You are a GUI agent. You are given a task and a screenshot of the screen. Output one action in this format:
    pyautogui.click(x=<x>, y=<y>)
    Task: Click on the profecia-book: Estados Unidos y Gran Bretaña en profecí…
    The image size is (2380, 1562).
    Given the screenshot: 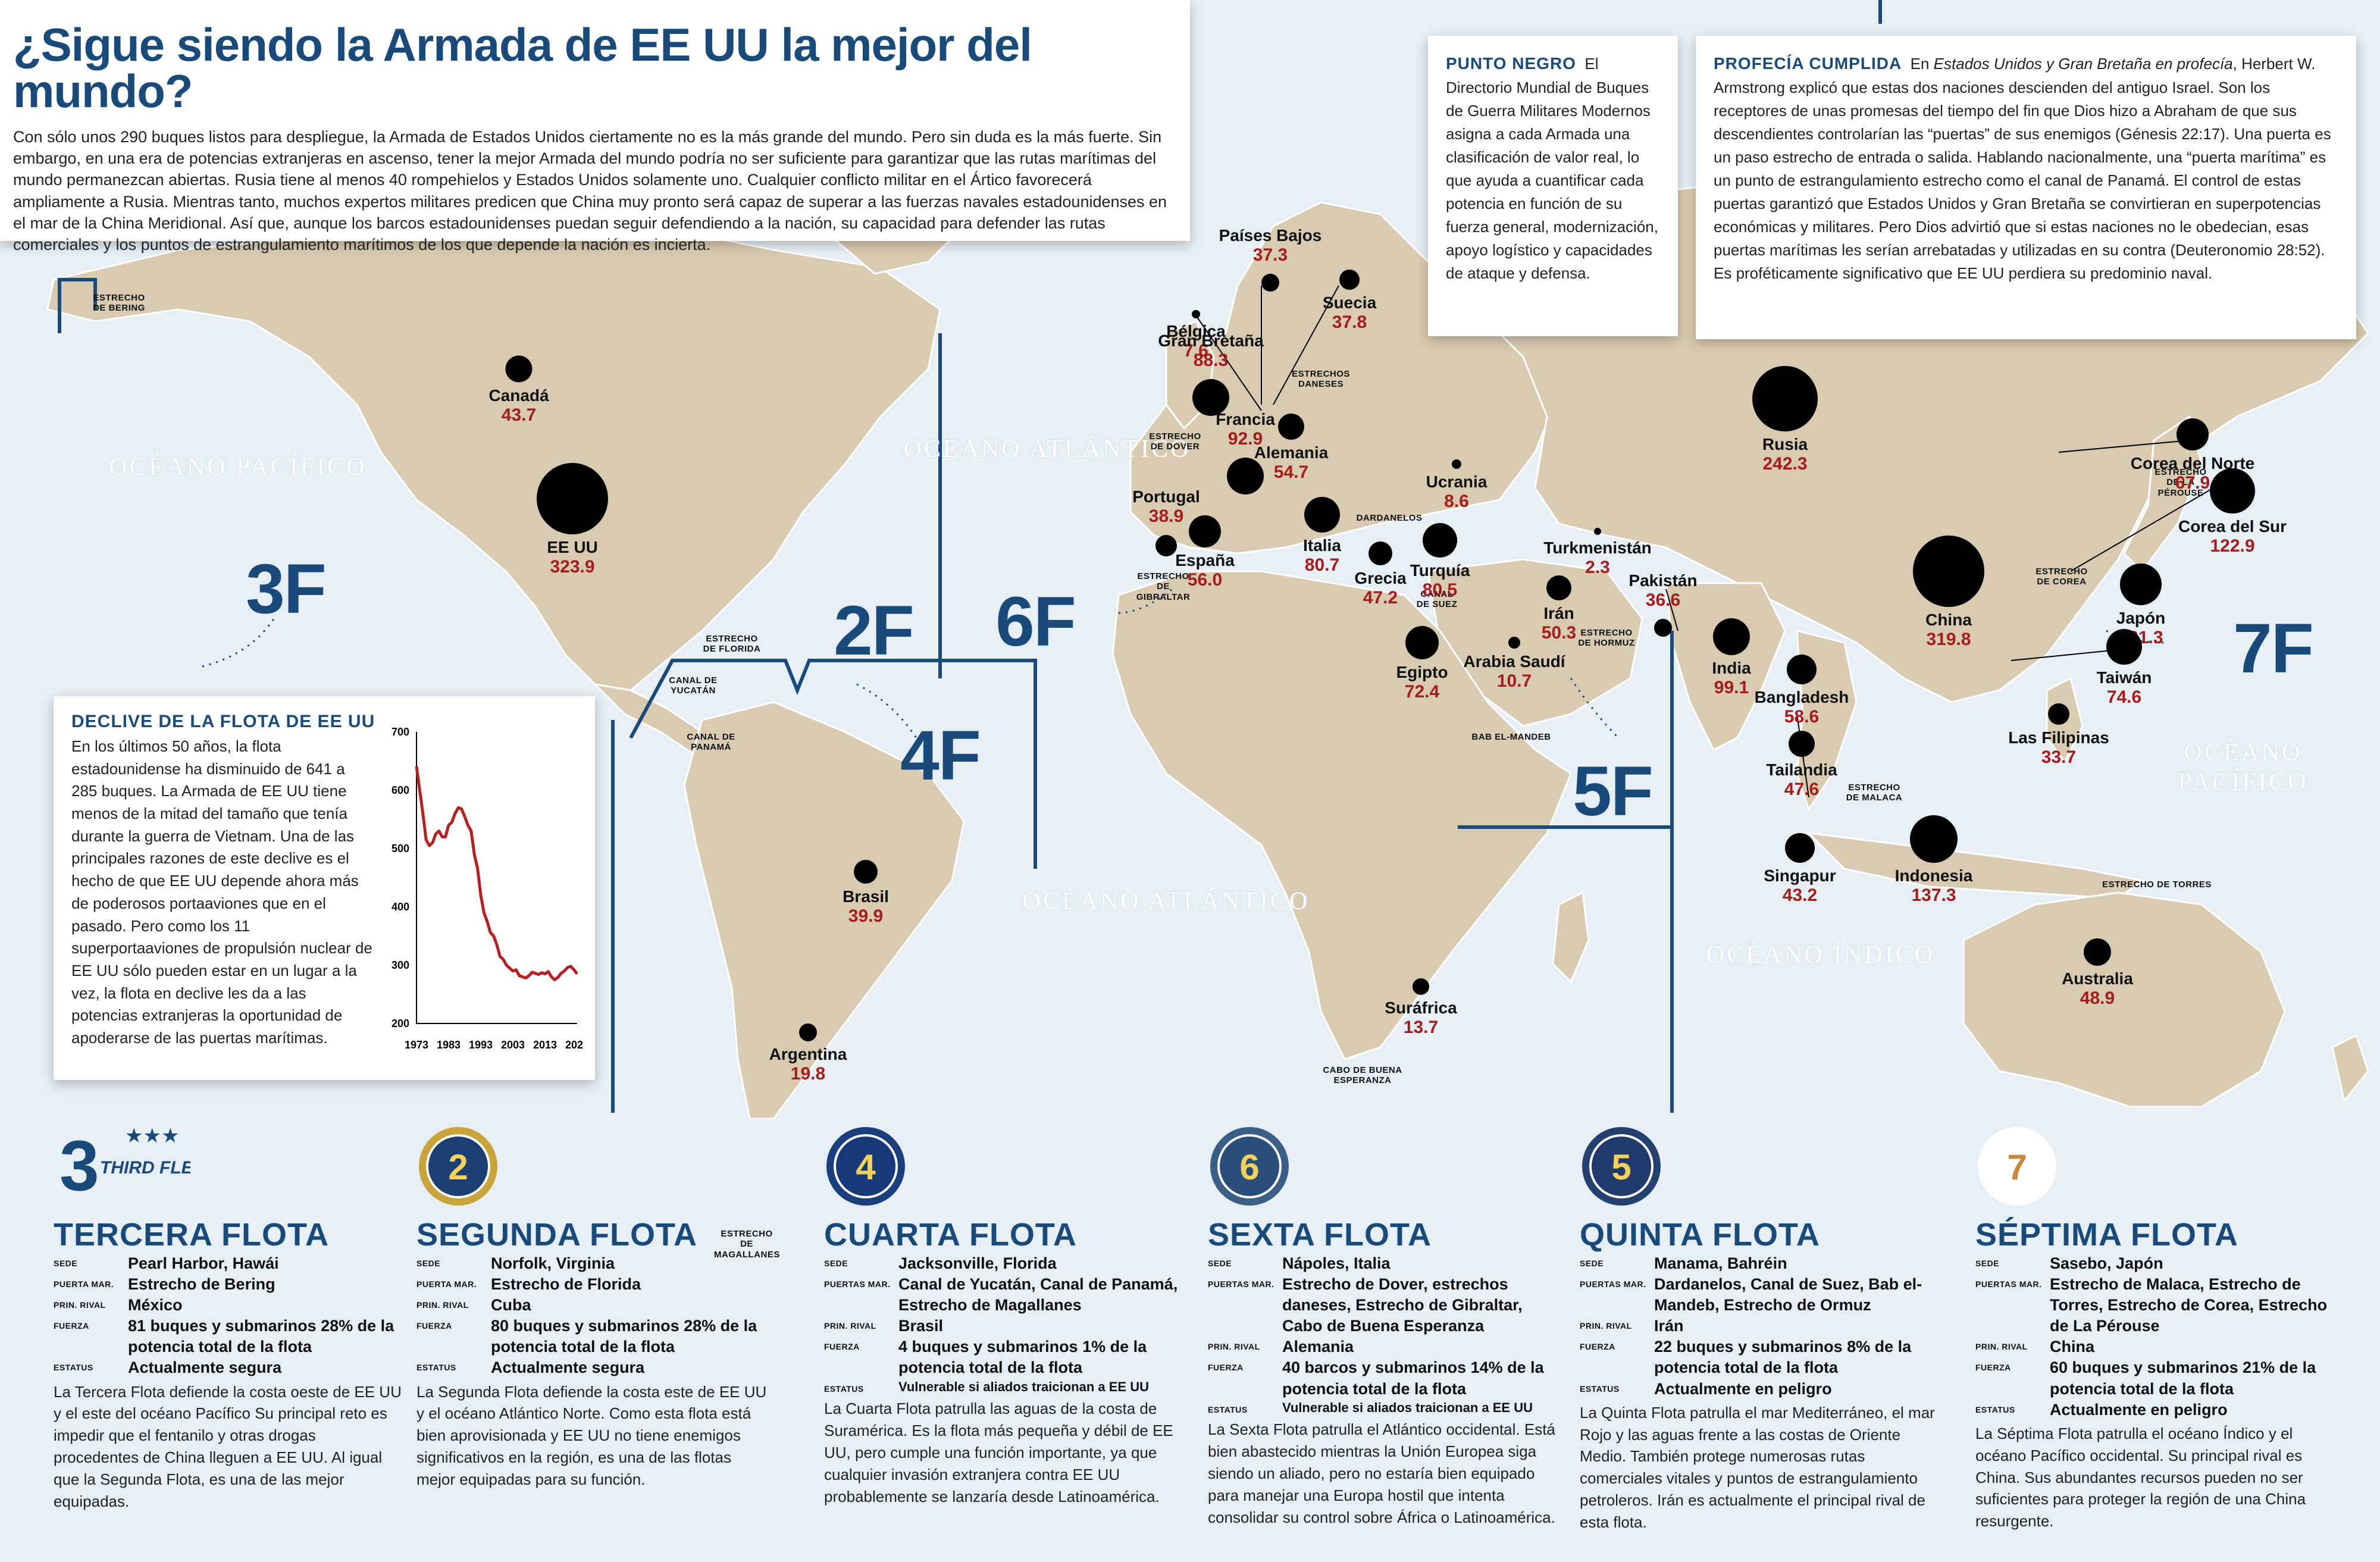 What is the action you would take?
    pyautogui.click(x=2083, y=64)
    